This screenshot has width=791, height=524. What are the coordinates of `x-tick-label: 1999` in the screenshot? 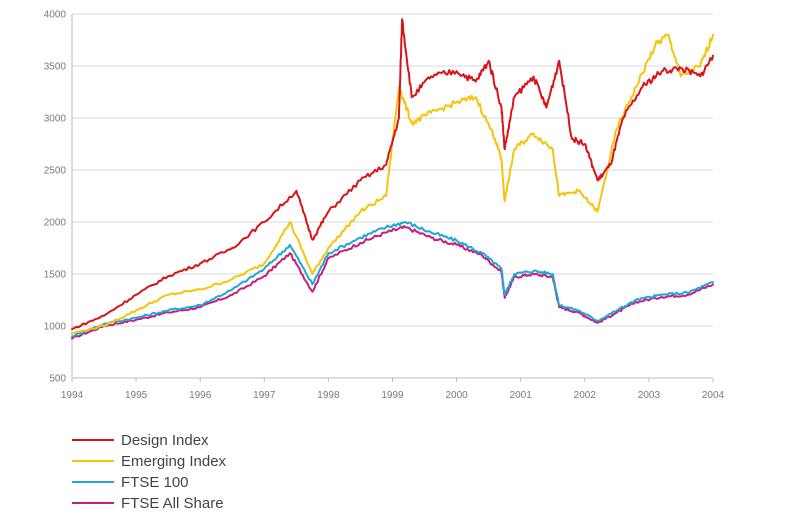 It's located at (392, 395).